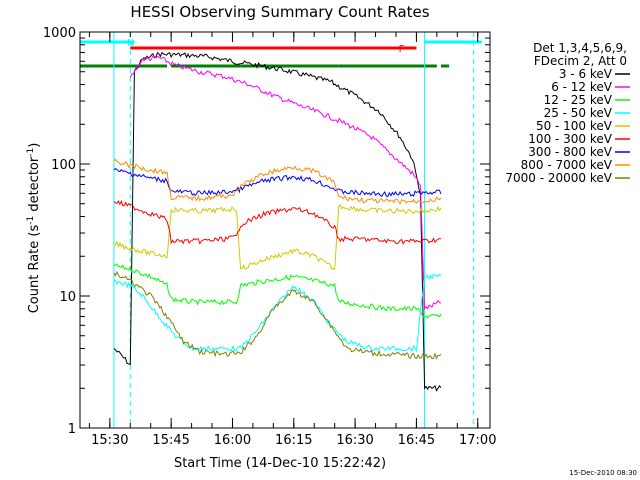 The width and height of the screenshot is (640, 480). I want to click on x-tick-label: 16:00, so click(232, 440).